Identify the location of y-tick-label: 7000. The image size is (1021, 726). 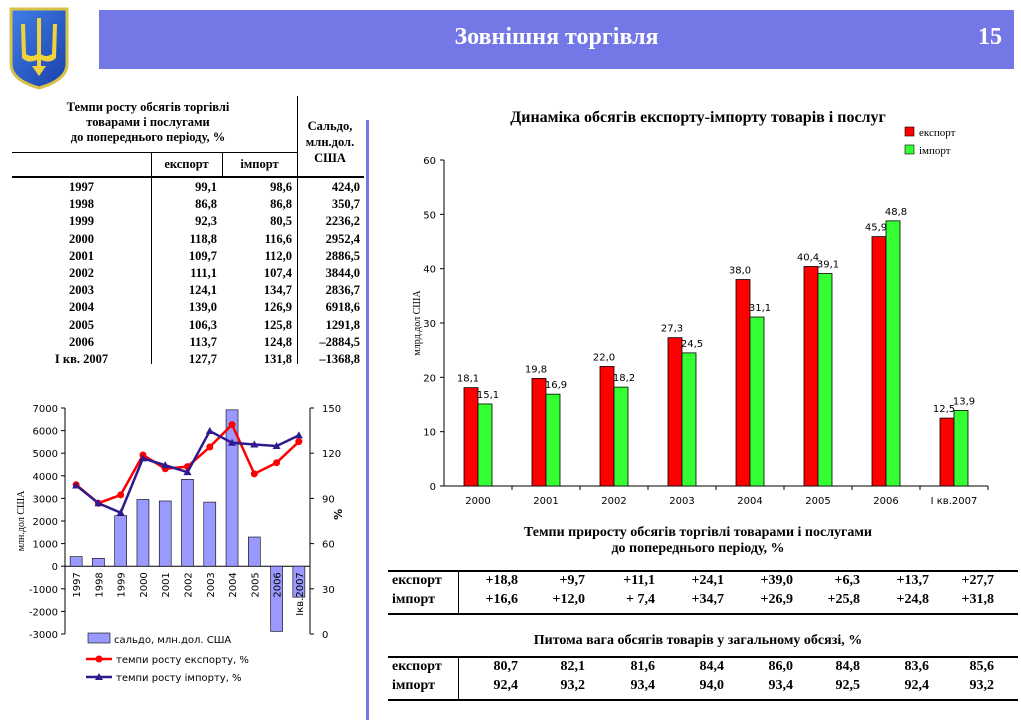
(45, 409).